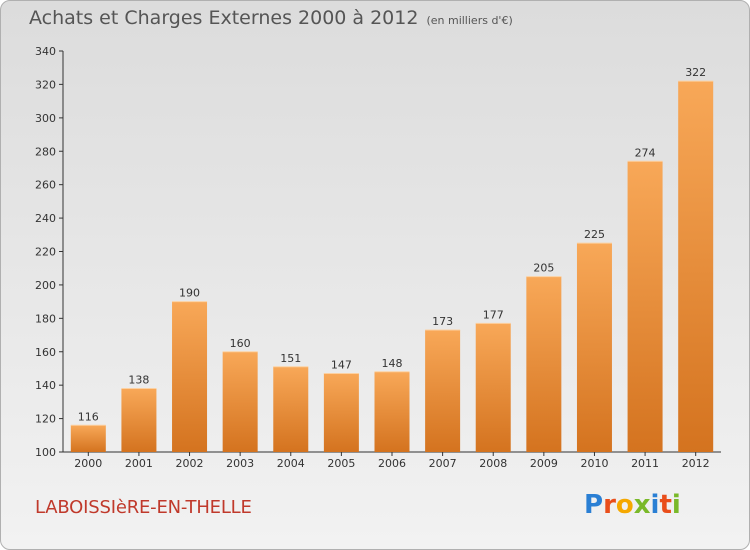 The image size is (750, 550). I want to click on bar-value-label: 274, so click(645, 152).